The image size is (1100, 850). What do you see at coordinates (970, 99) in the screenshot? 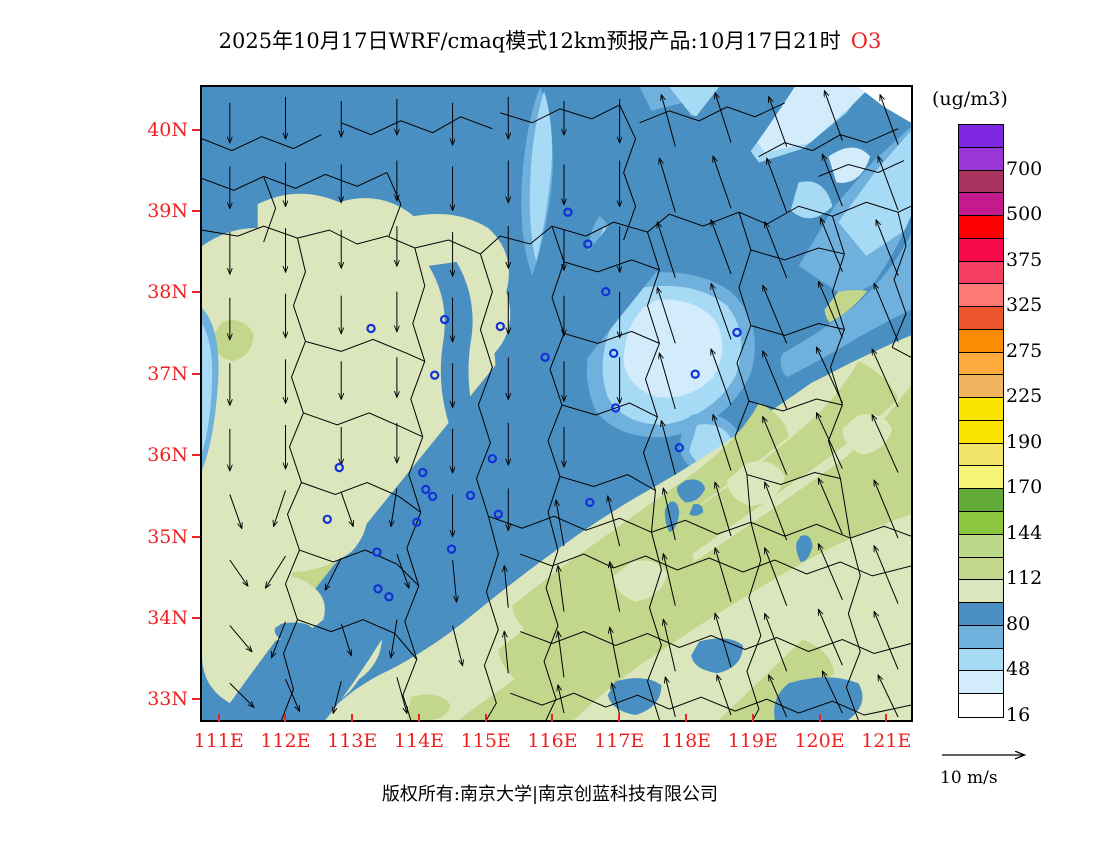
I see `colorbar-unit-label: (ug/m3)` at bounding box center [970, 99].